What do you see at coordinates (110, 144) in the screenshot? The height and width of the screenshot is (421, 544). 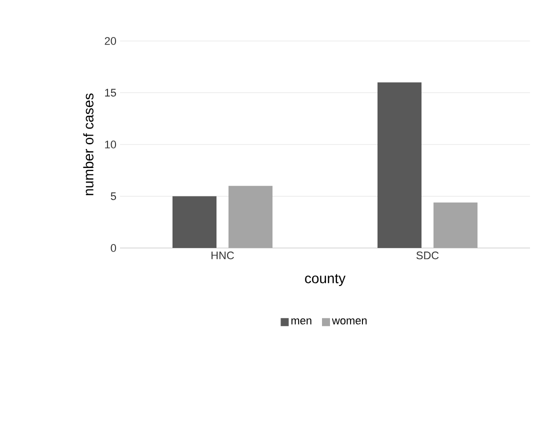 I see `y-tick-label: 10` at bounding box center [110, 144].